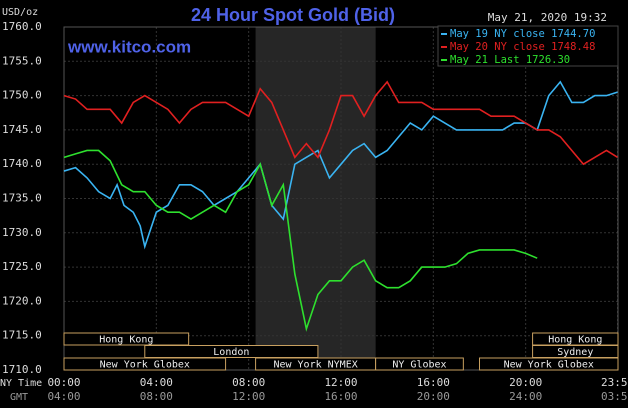 Image resolution: width=628 pixels, height=408 pixels. I want to click on y-tick-label: 1720.0, so click(22, 300).